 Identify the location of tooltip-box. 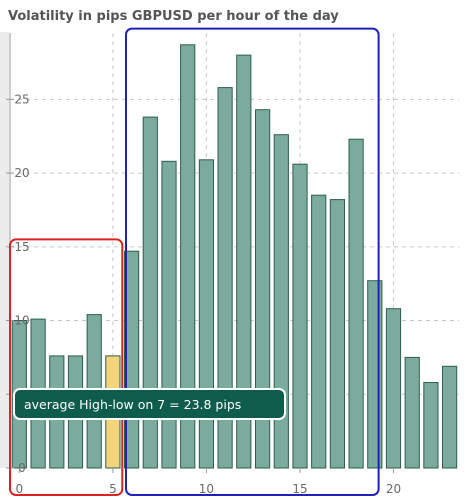
(149, 404).